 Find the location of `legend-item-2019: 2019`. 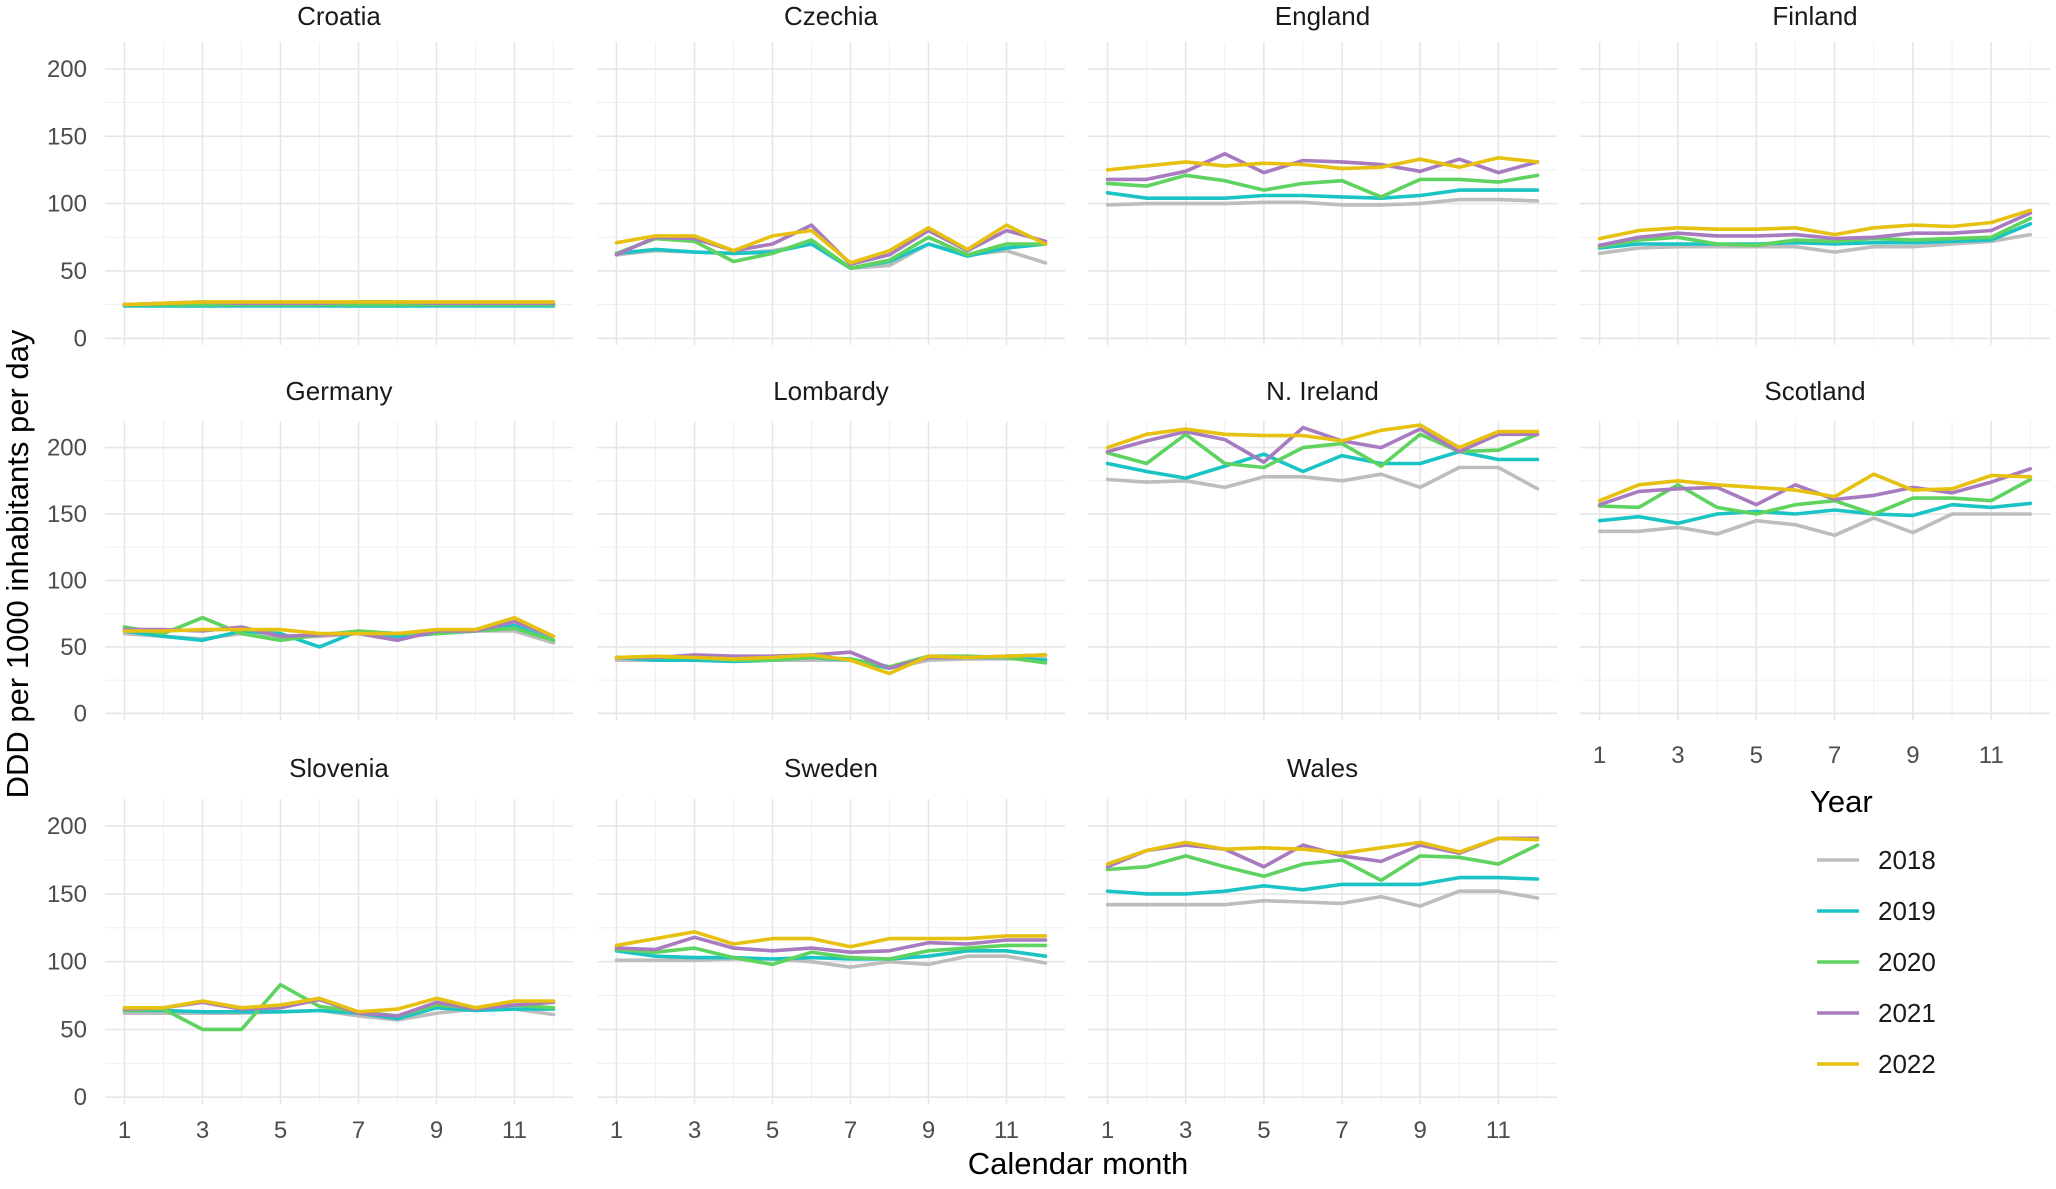

legend-item-2019: 2019 is located at coordinates (1876, 911).